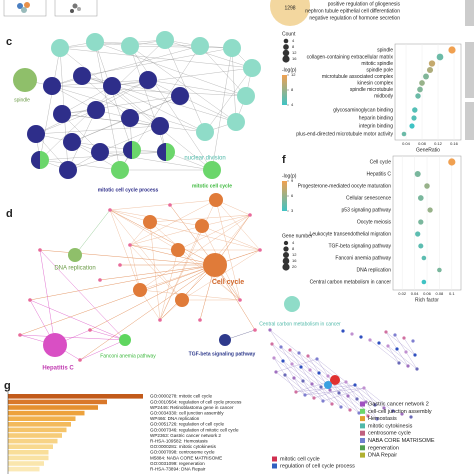  I want to click on legend-label: mitotic cell cycle, so click(300, 459).